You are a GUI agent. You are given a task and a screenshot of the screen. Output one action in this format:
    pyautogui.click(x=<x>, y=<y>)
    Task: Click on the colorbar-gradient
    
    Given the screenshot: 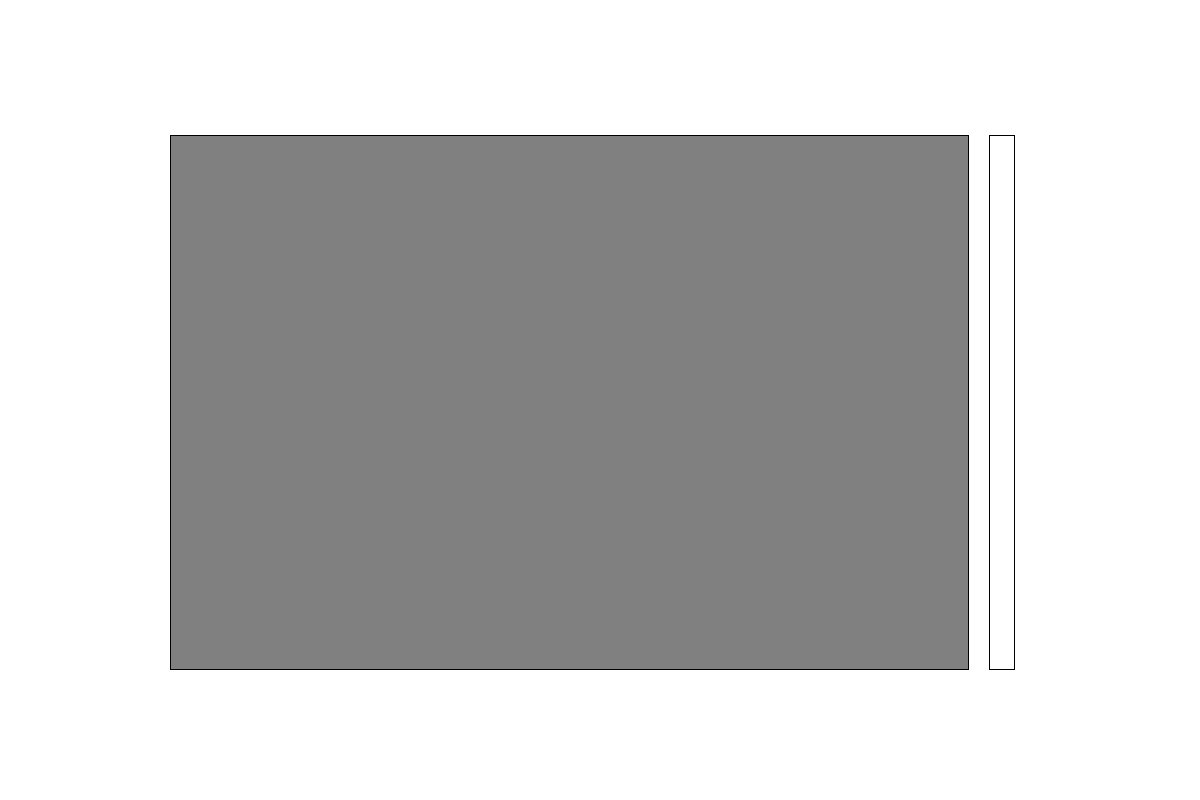 What is the action you would take?
    pyautogui.click(x=1002, y=402)
    